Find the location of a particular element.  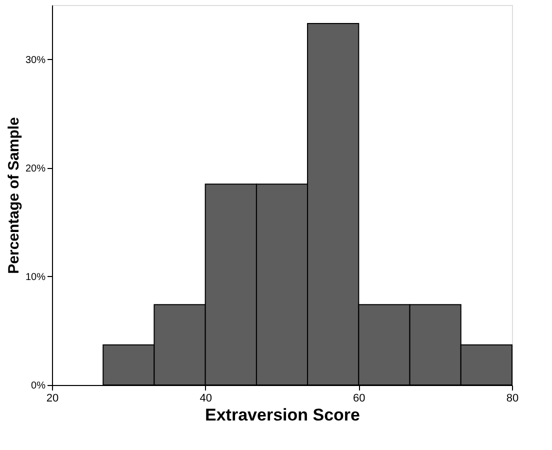

y-tick-label: 10% is located at coordinates (35, 277).